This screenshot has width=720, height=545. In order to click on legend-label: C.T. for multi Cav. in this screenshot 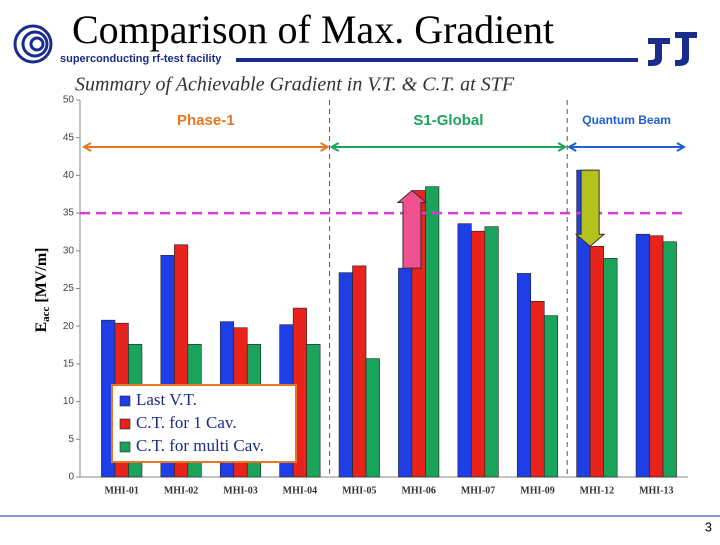, I will do `click(200, 445)`.